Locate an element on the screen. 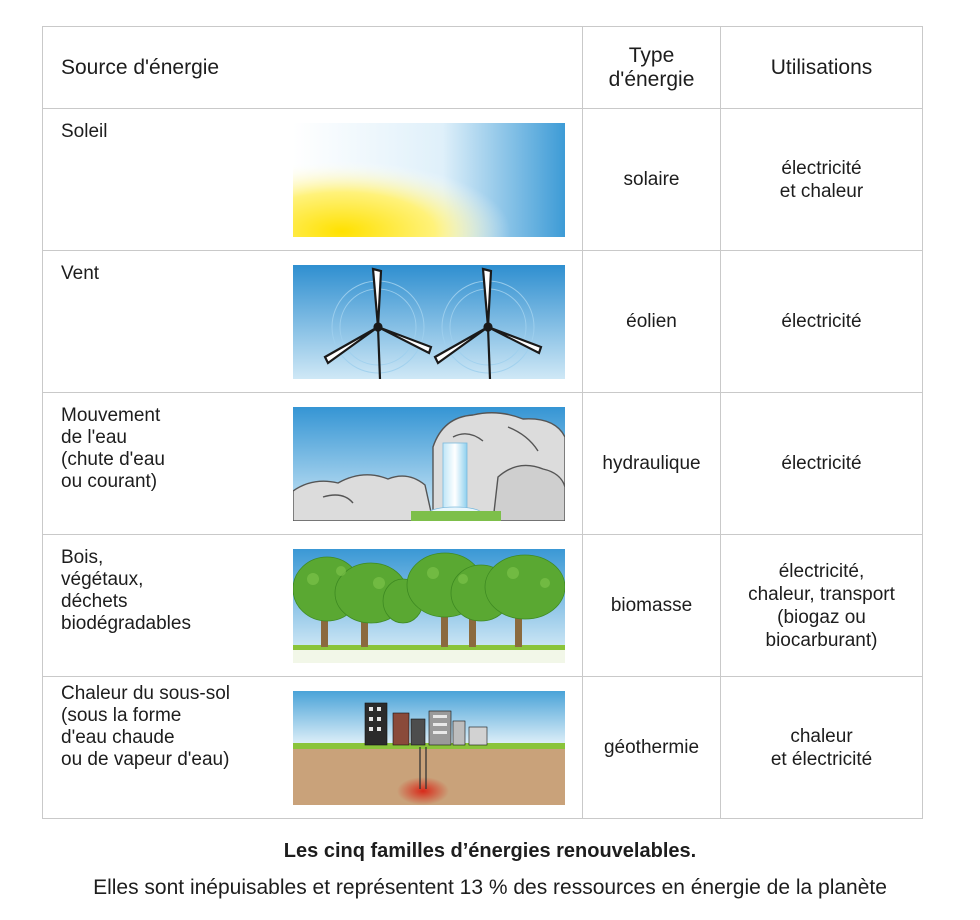 The image size is (980, 920). source-label-line: de l'eau is located at coordinates (94, 437).